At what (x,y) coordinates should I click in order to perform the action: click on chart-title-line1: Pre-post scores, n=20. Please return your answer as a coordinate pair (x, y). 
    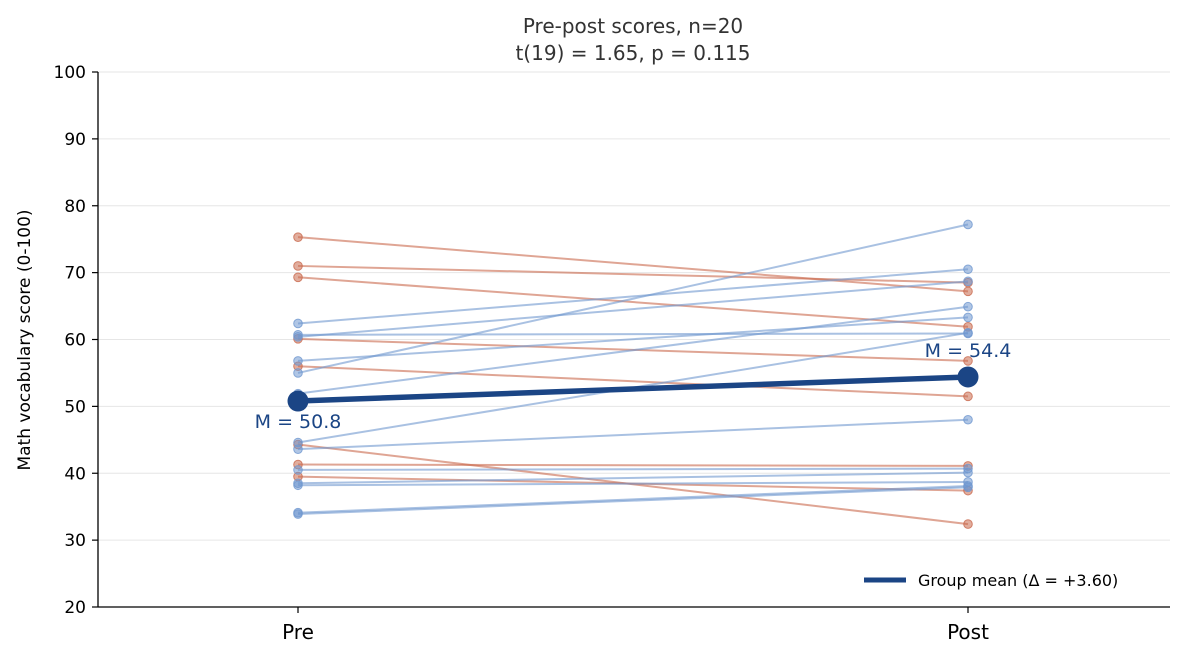
    Looking at the image, I should click on (633, 26).